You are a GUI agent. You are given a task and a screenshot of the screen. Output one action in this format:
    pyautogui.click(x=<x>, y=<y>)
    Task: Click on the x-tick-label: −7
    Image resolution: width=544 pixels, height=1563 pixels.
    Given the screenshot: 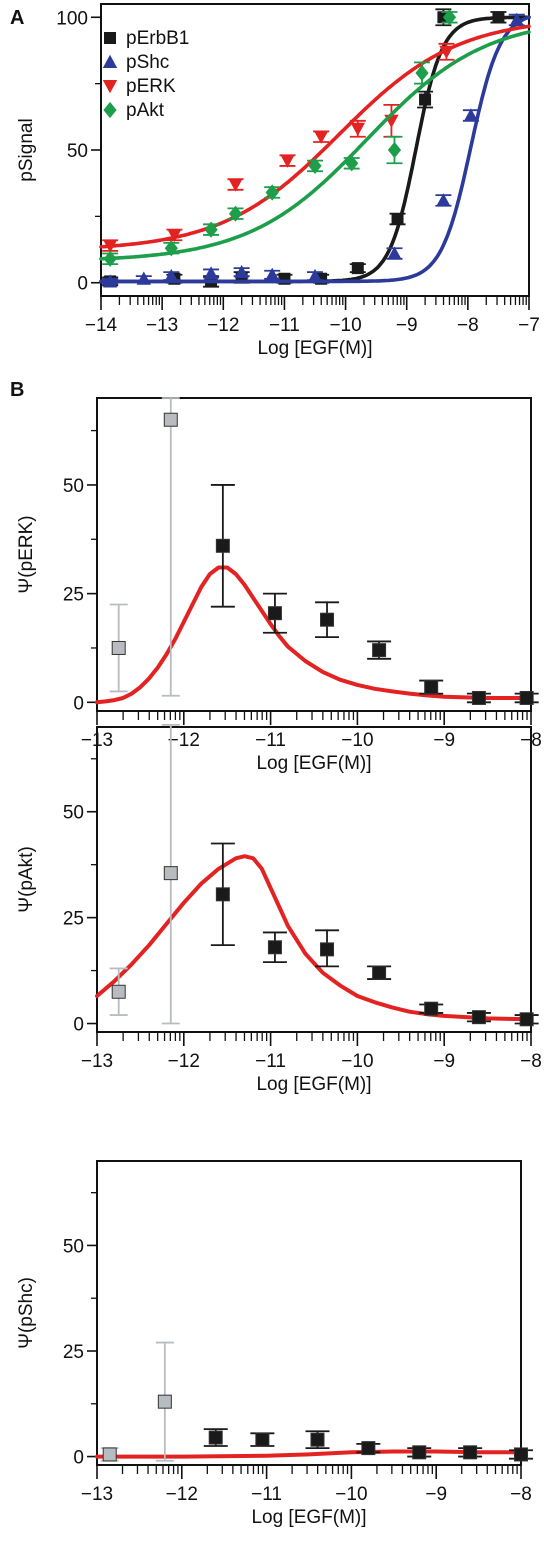 What is the action you would take?
    pyautogui.click(x=529, y=325)
    